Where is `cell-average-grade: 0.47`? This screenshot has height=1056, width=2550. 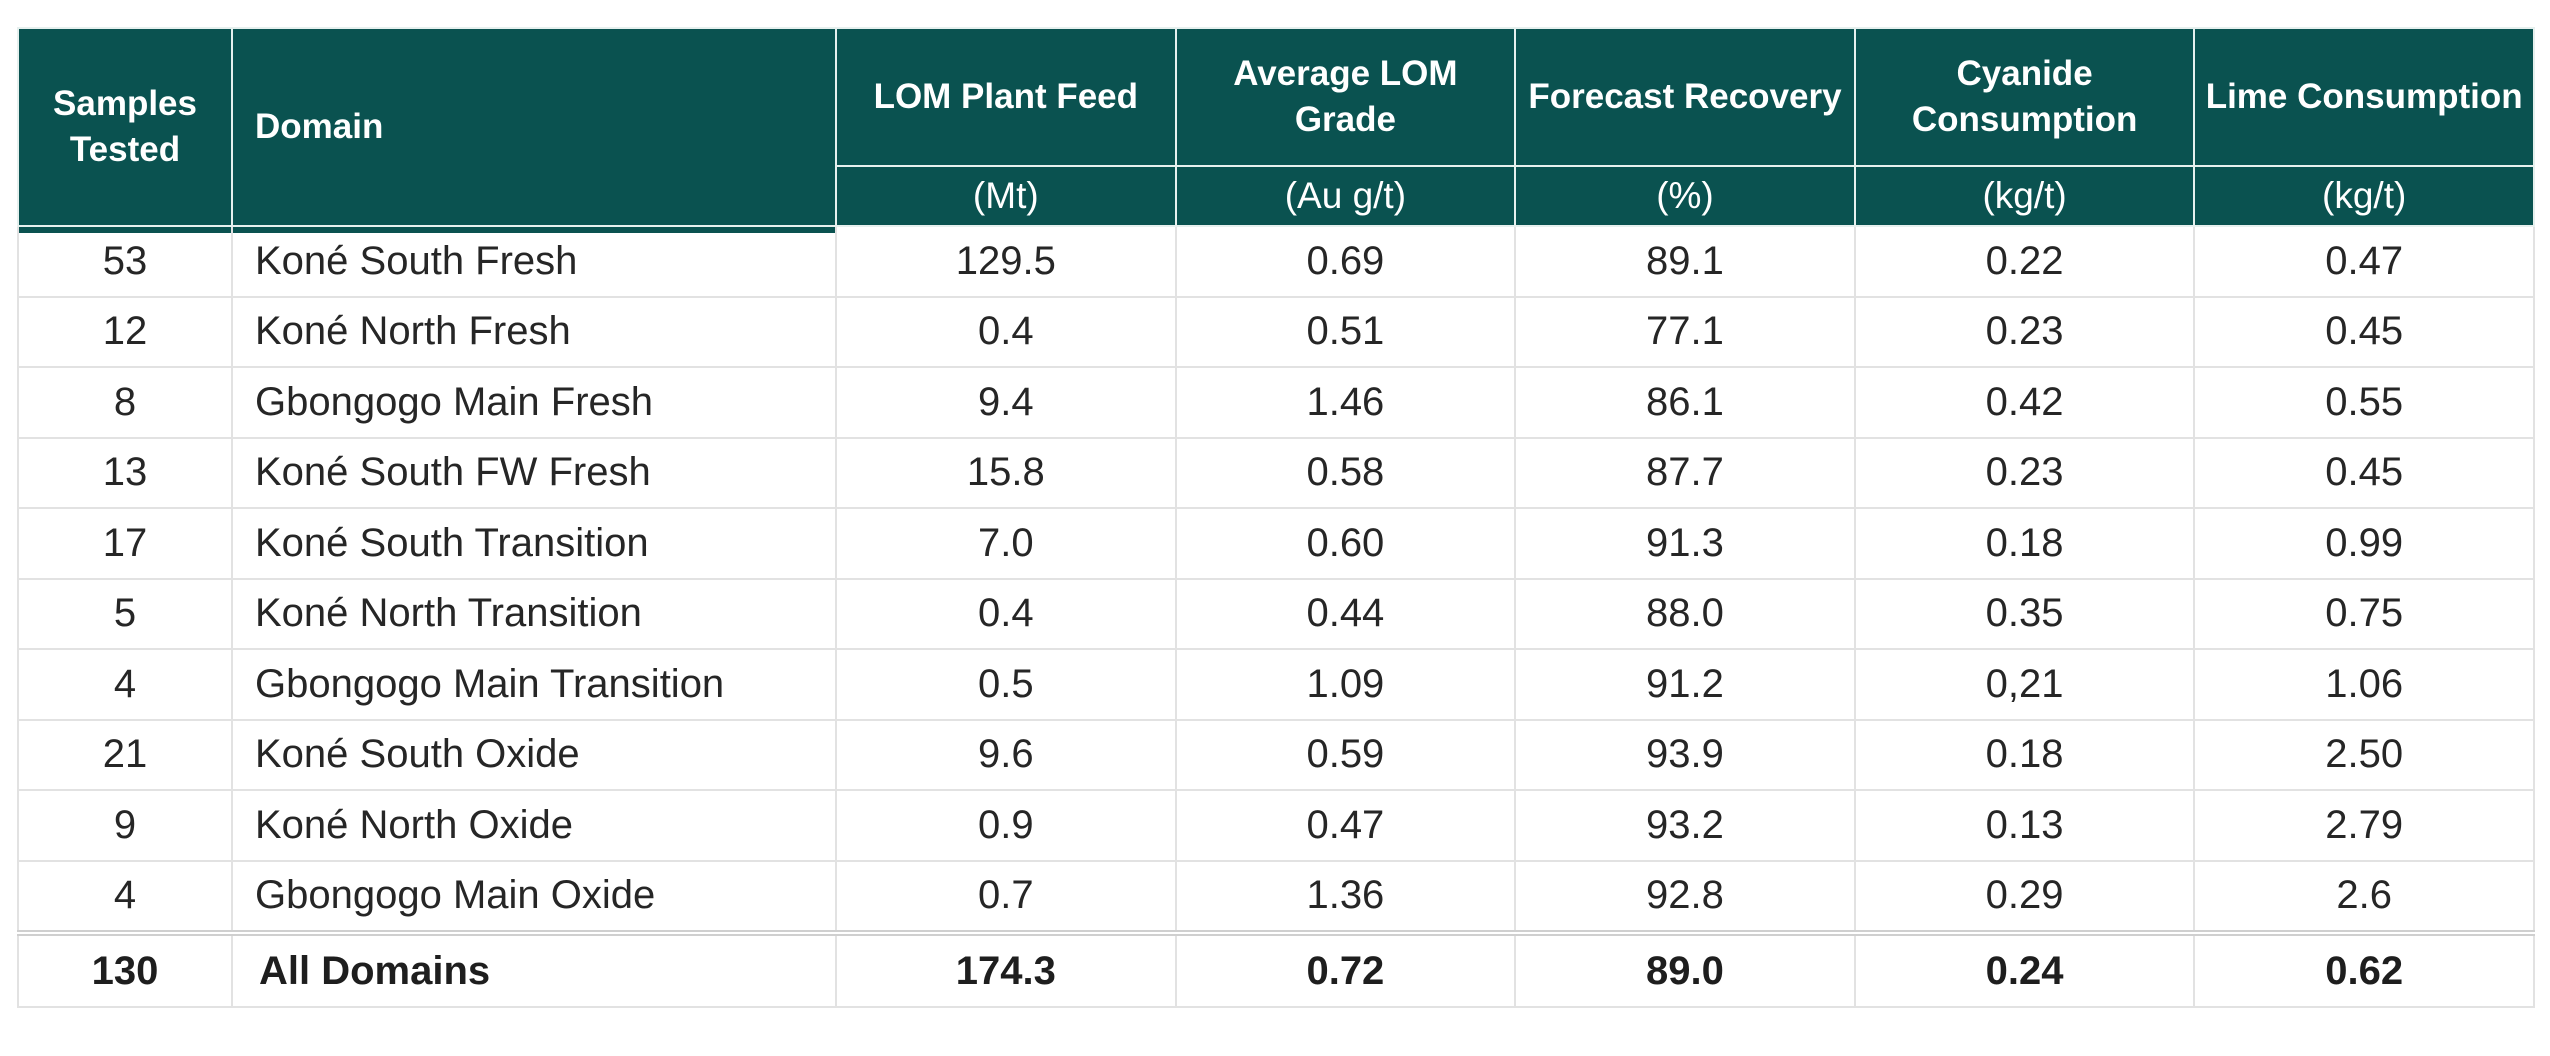 cell-average-grade: 0.47 is located at coordinates (1345, 825).